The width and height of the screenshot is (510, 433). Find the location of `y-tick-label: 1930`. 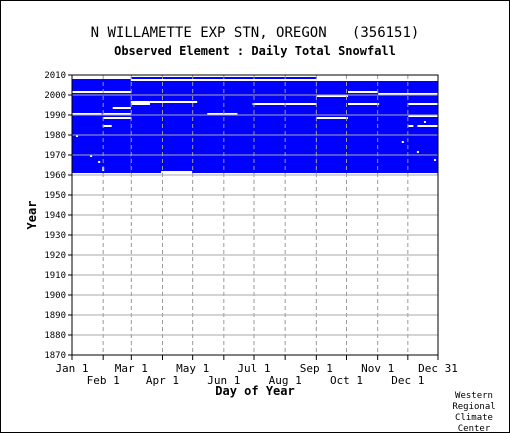

y-tick-label: 1930 is located at coordinates (55, 236).